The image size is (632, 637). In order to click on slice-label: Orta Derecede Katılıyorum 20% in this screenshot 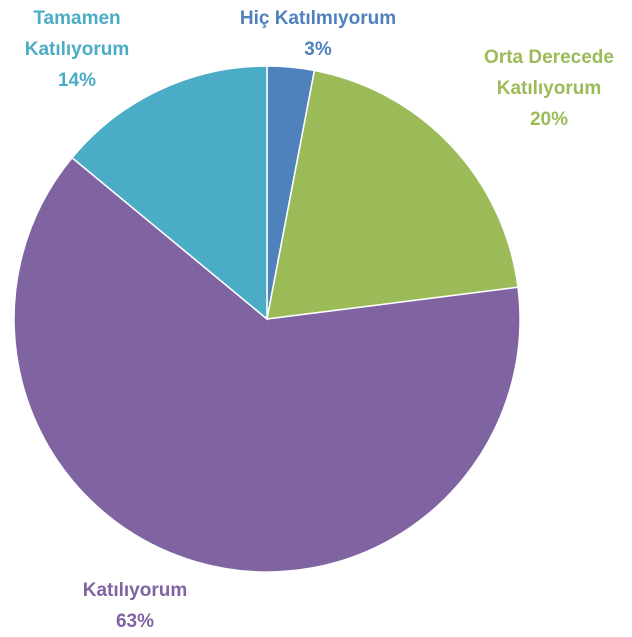, I will do `click(549, 88)`.